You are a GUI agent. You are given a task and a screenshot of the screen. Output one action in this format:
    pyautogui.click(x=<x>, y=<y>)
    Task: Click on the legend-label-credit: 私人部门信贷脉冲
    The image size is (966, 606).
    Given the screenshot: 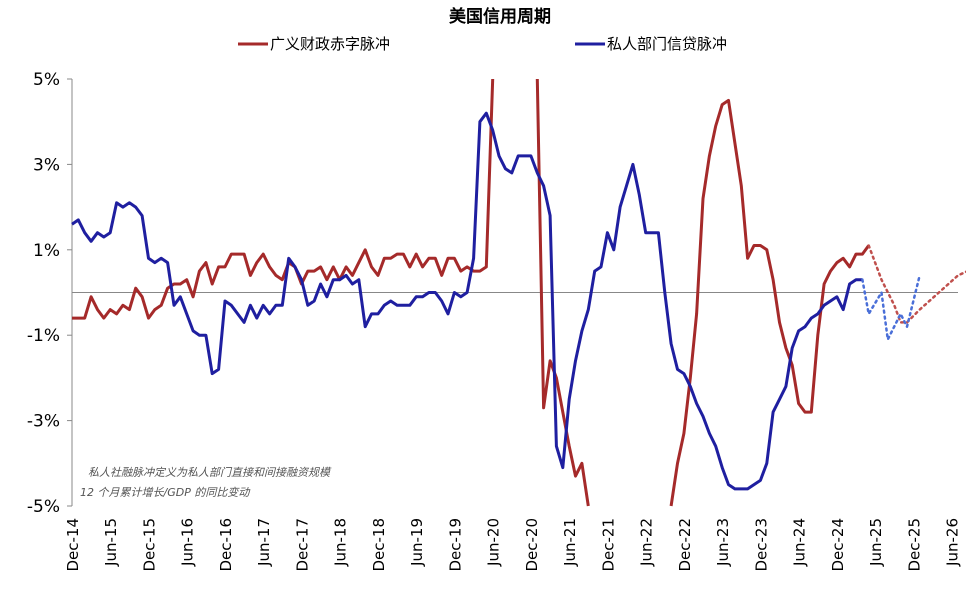 What is the action you would take?
    pyautogui.click(x=667, y=44)
    